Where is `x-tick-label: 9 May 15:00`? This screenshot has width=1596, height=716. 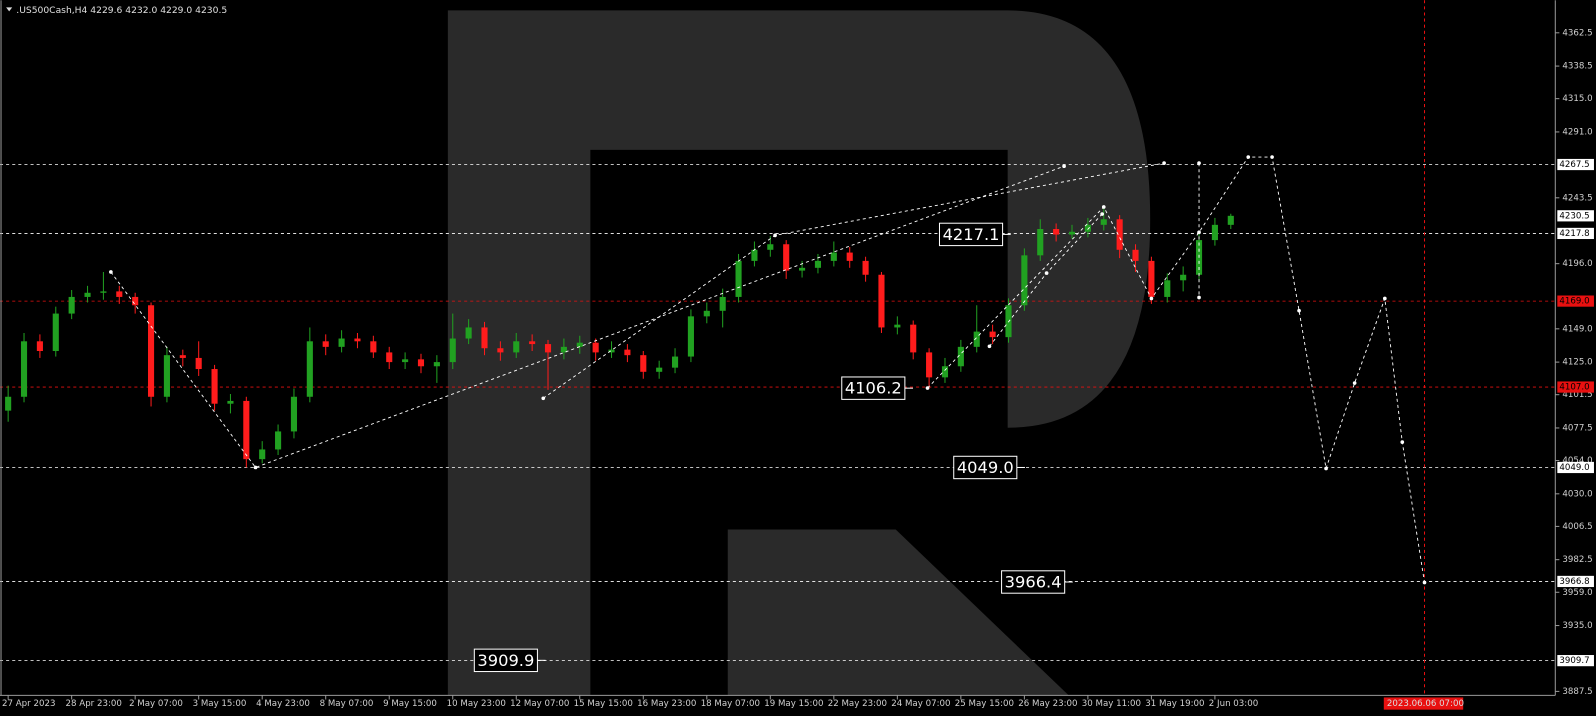
x-tick-label: 9 May 15:00 is located at coordinates (410, 704).